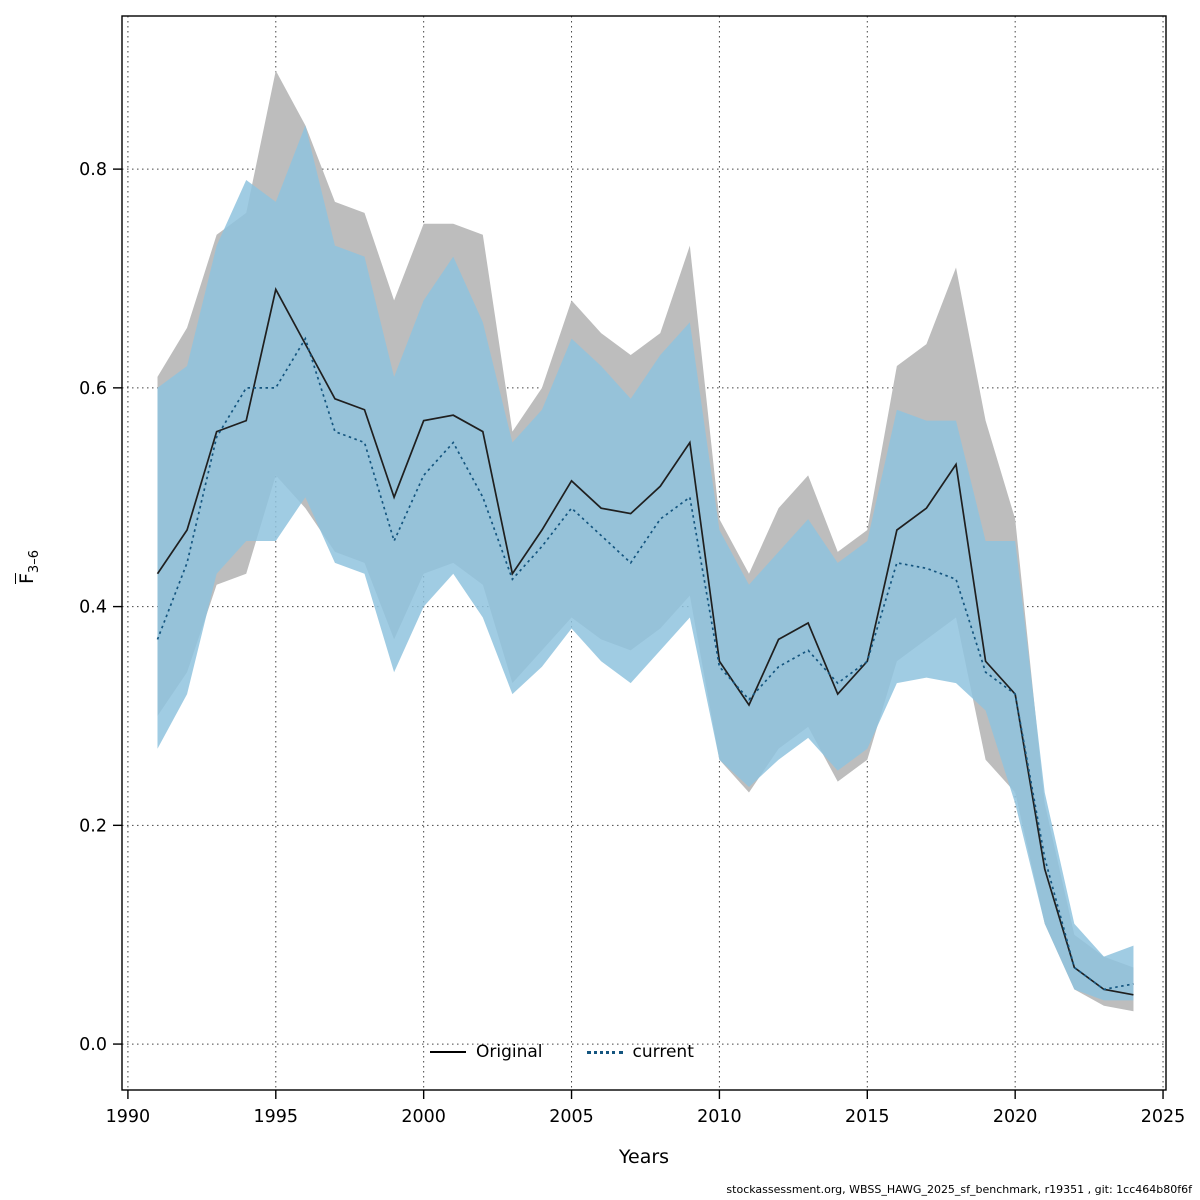  I want to click on y-axis-label-symbol: F, so click(27, 578).